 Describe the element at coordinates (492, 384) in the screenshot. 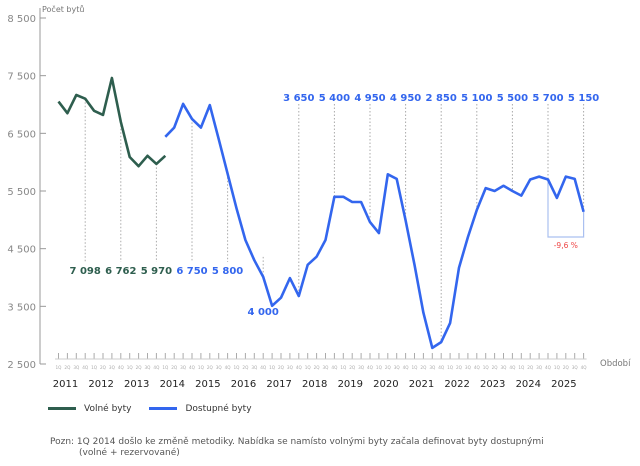

I see `year-label: 2023` at that location.